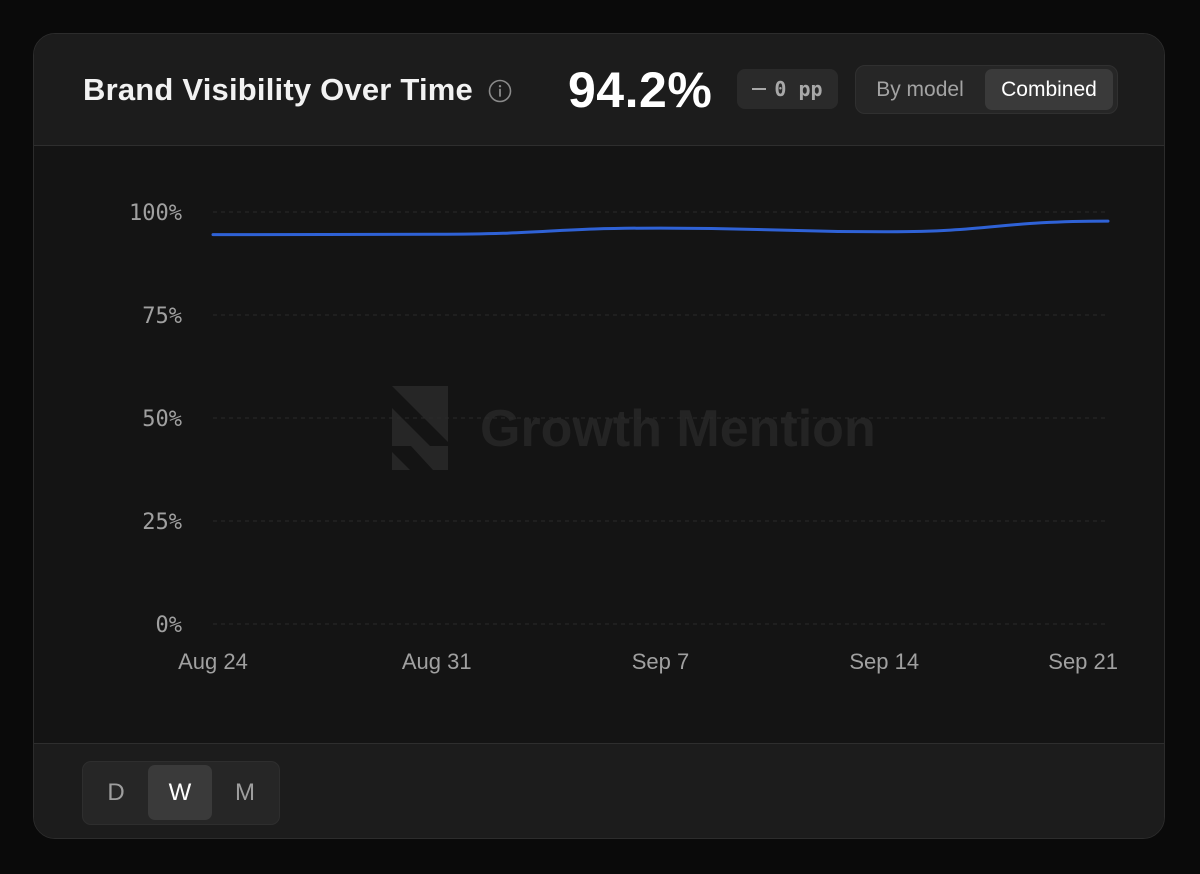 The width and height of the screenshot is (1200, 874). Describe the element at coordinates (920, 89) in the screenshot. I see `by-model-button: By model` at that location.